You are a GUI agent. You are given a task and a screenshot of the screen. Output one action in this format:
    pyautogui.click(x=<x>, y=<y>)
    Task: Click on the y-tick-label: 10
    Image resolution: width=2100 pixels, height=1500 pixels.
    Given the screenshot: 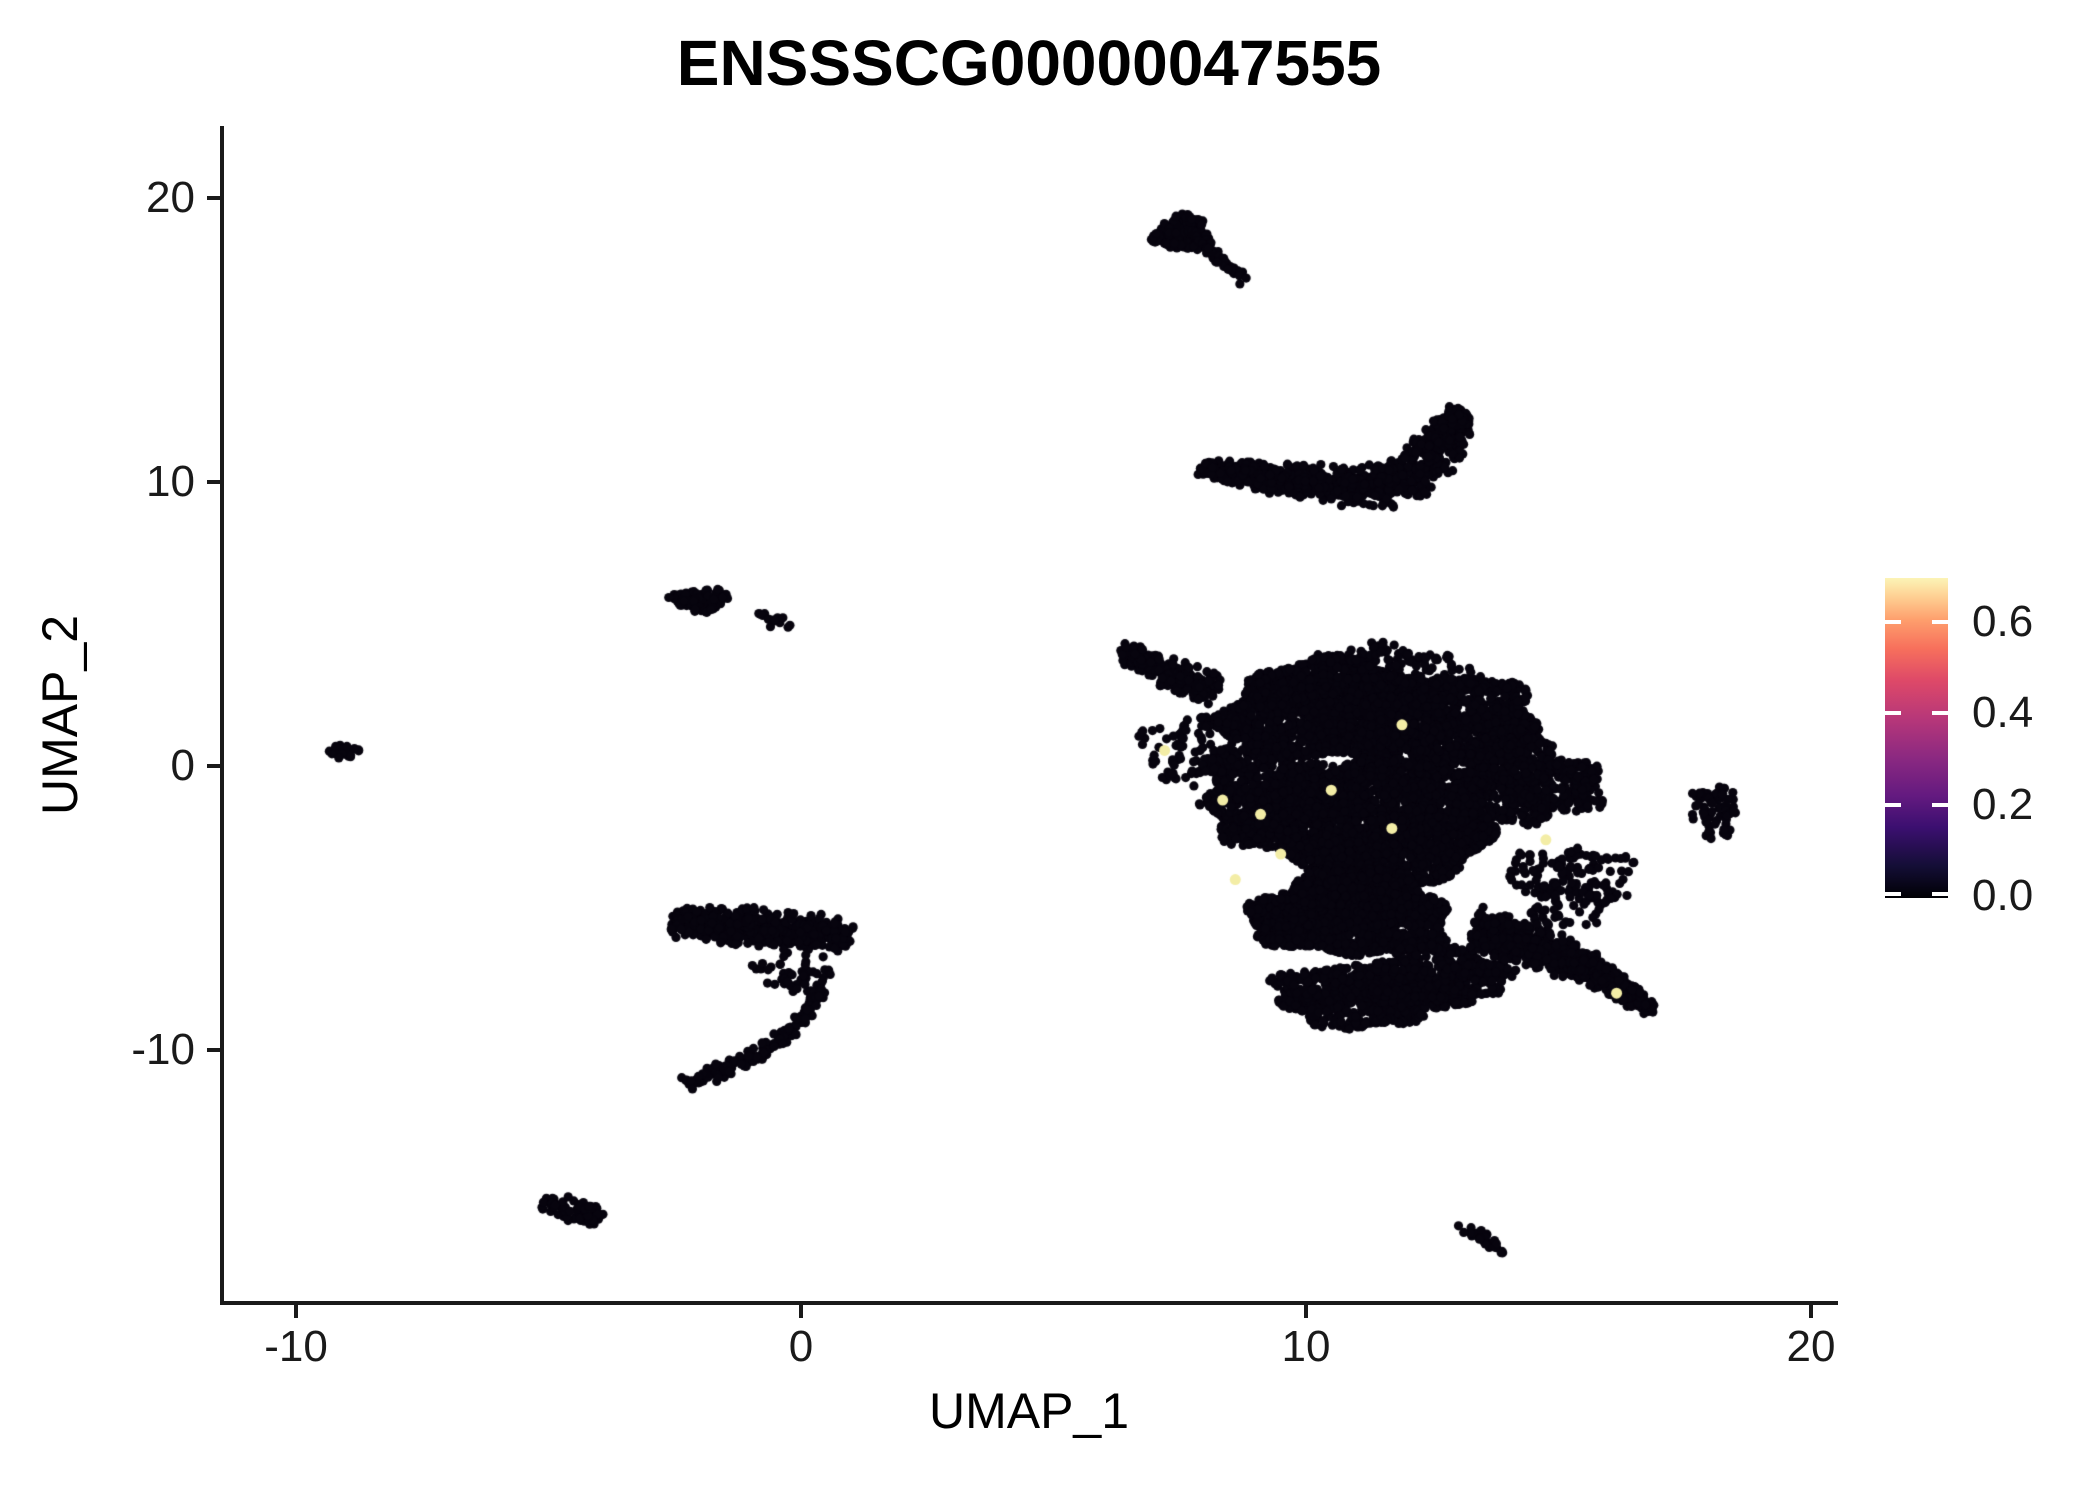 What is the action you would take?
    pyautogui.click(x=170, y=481)
    